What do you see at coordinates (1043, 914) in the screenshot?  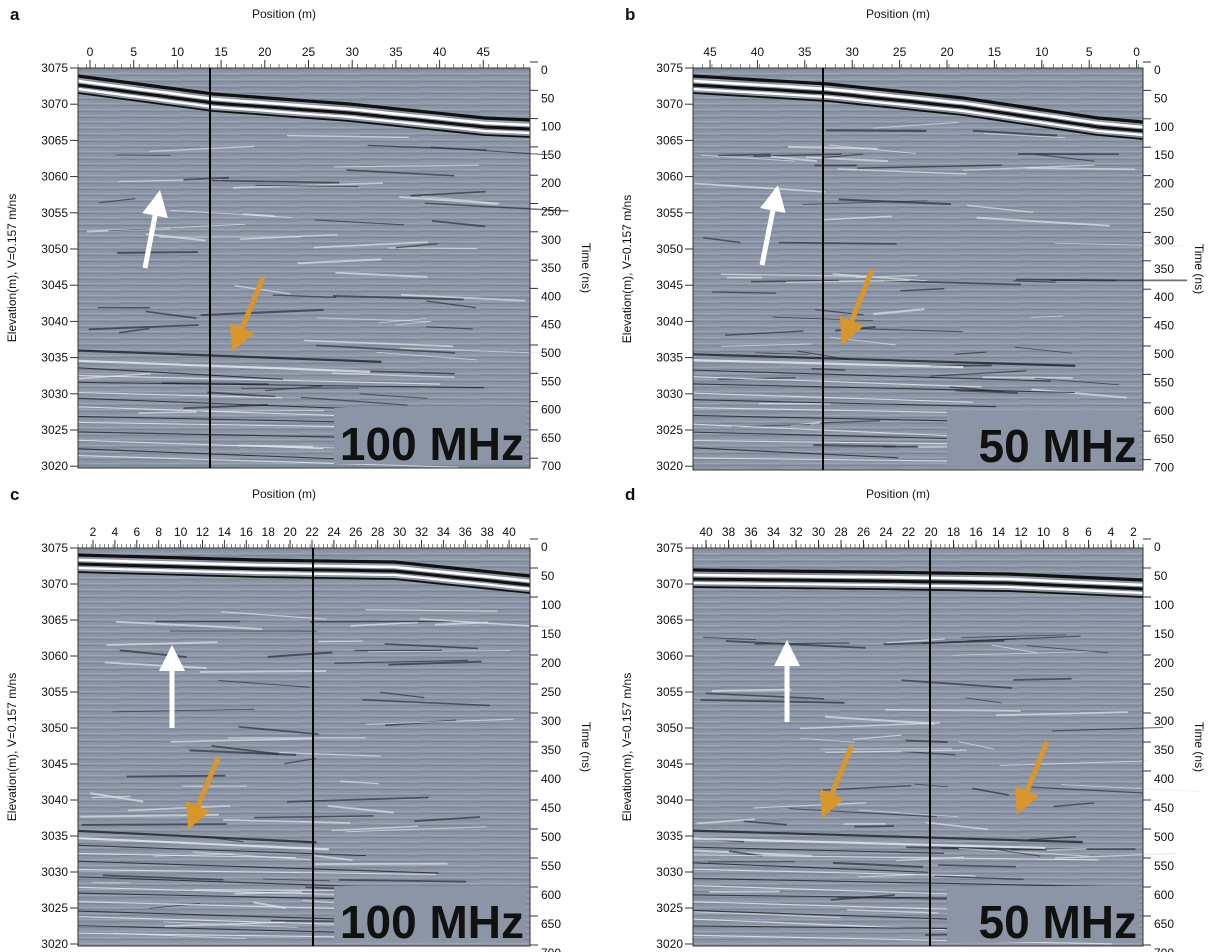 I see `label-box` at bounding box center [1043, 914].